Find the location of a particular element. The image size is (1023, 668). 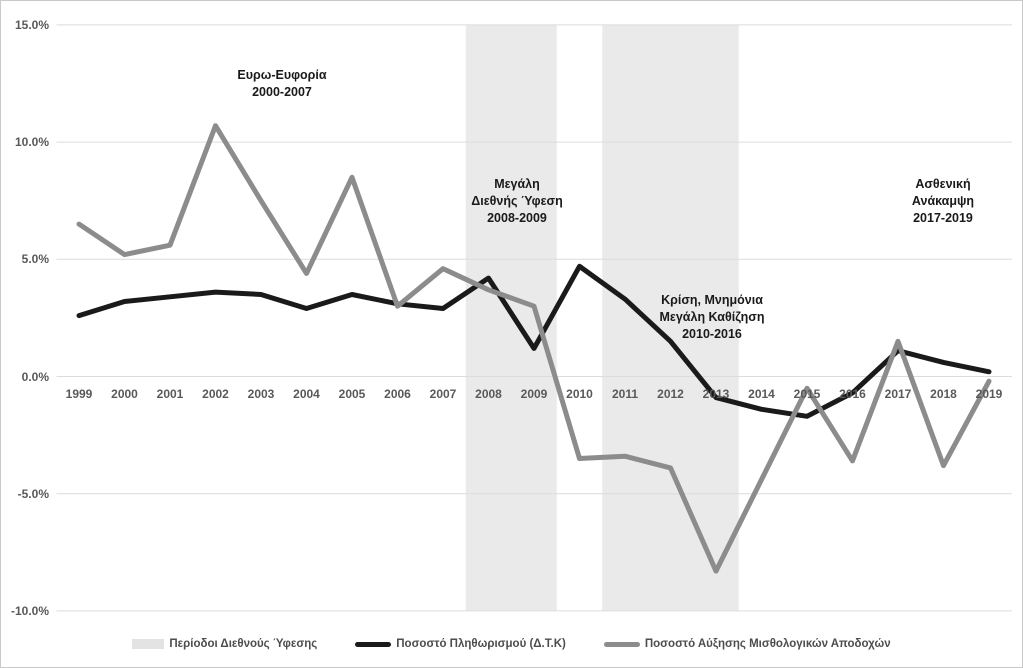

x-tick-label: 2008 is located at coordinates (488, 394).